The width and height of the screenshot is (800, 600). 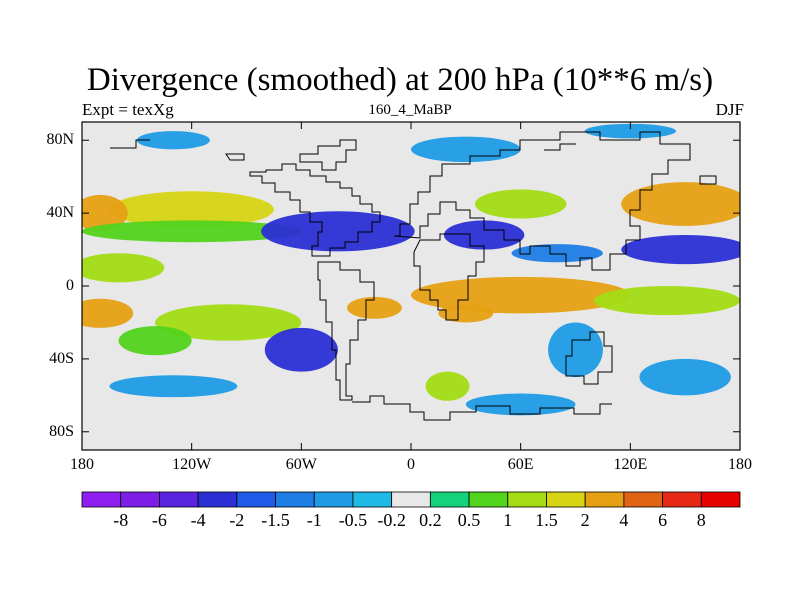 What do you see at coordinates (60, 140) in the screenshot?
I see `y-tick-label: 80N` at bounding box center [60, 140].